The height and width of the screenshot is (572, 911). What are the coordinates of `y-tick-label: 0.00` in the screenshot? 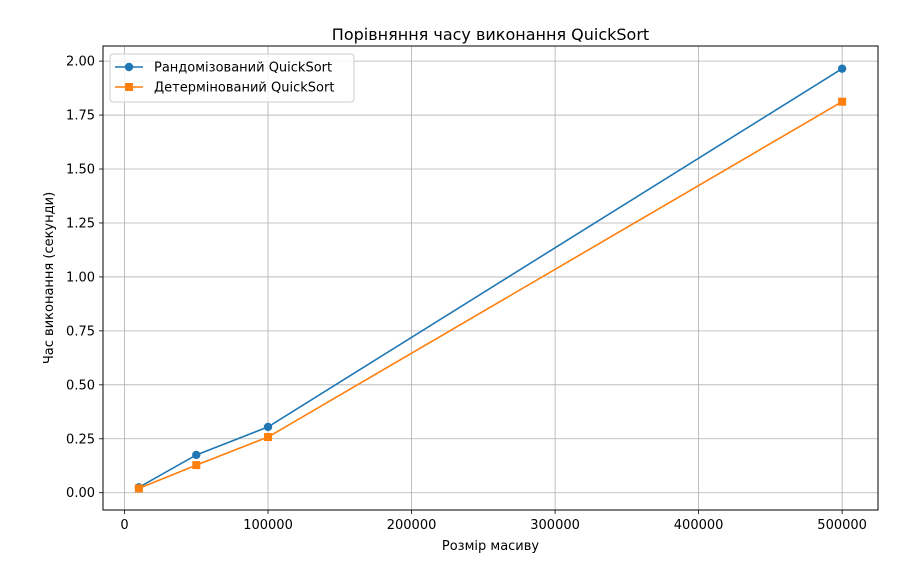 It's located at (80, 493).